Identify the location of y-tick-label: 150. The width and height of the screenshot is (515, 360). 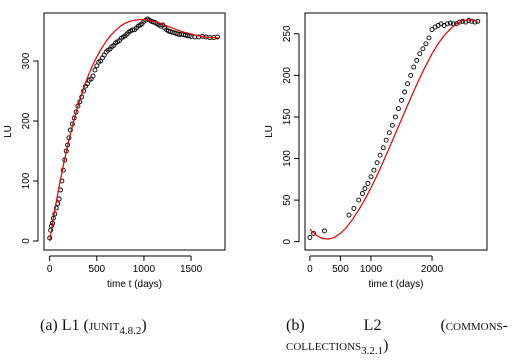
(287, 116).